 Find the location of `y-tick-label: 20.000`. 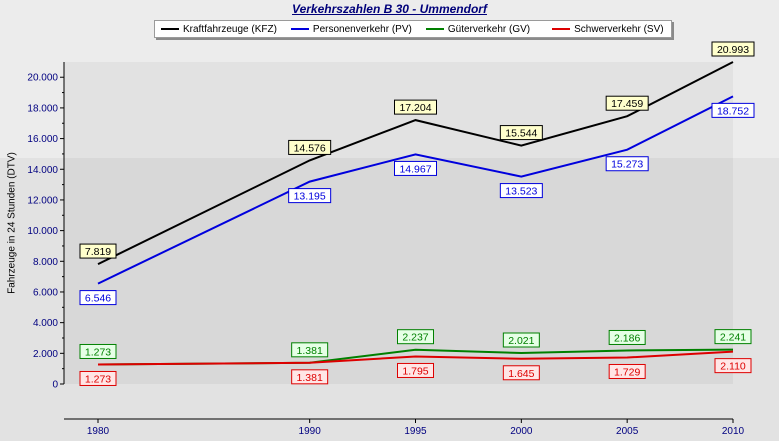

y-tick-label: 20.000 is located at coordinates (42, 78).